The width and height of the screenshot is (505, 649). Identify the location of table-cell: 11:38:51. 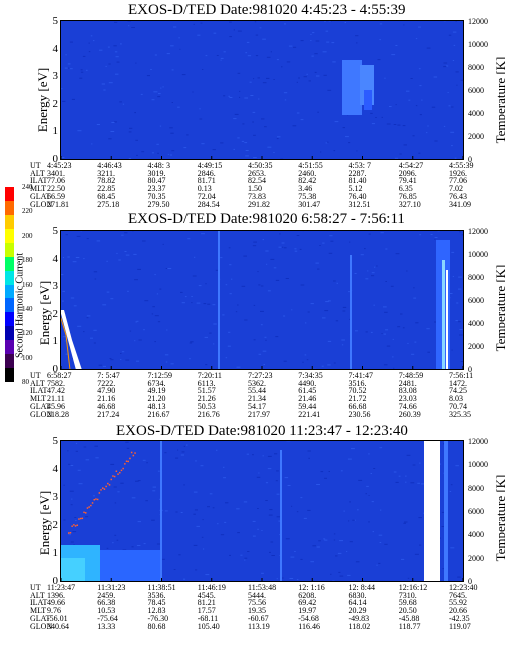
(161, 587).